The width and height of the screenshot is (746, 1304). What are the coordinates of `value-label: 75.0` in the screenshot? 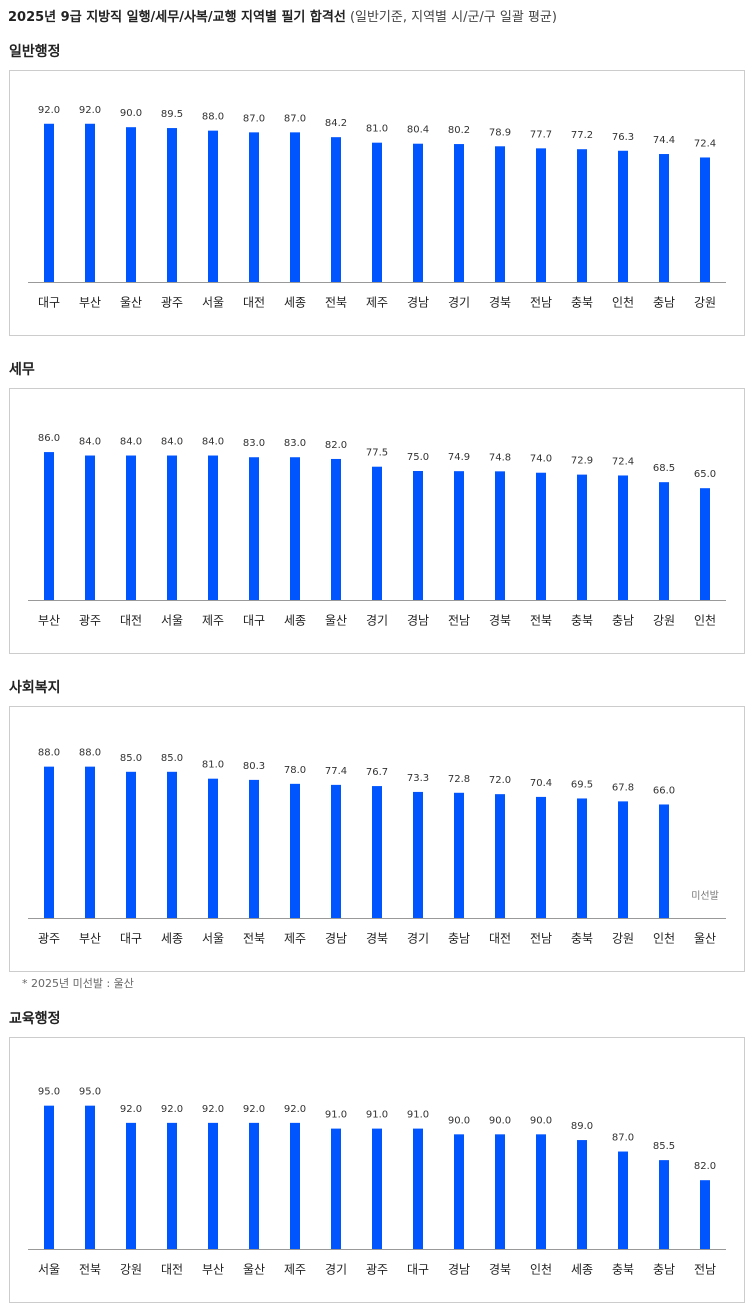 It's located at (418, 457).